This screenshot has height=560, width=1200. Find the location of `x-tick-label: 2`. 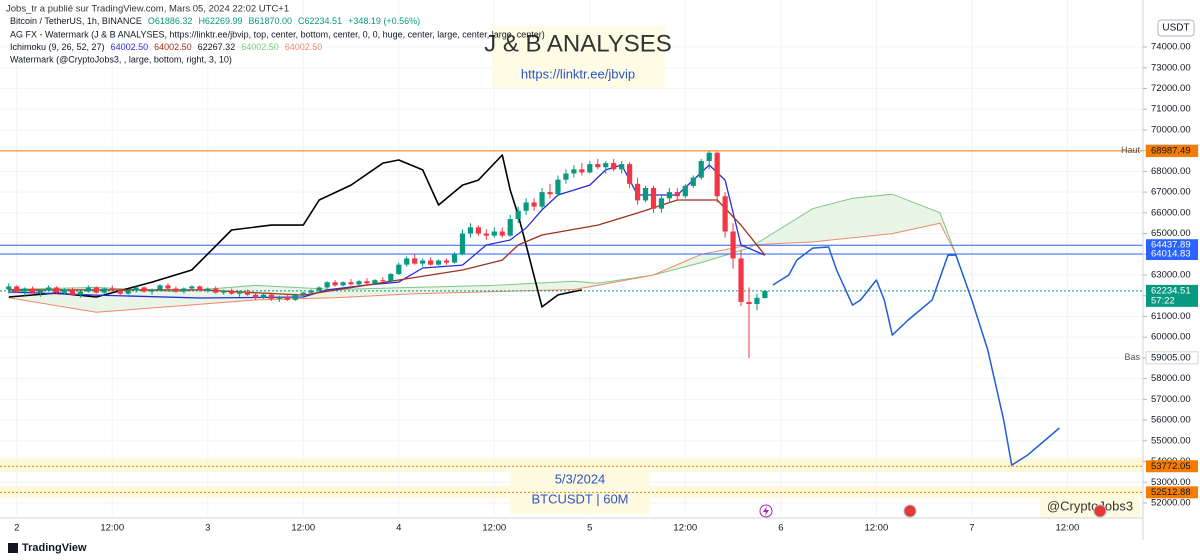

x-tick-label: 2 is located at coordinates (16, 528).